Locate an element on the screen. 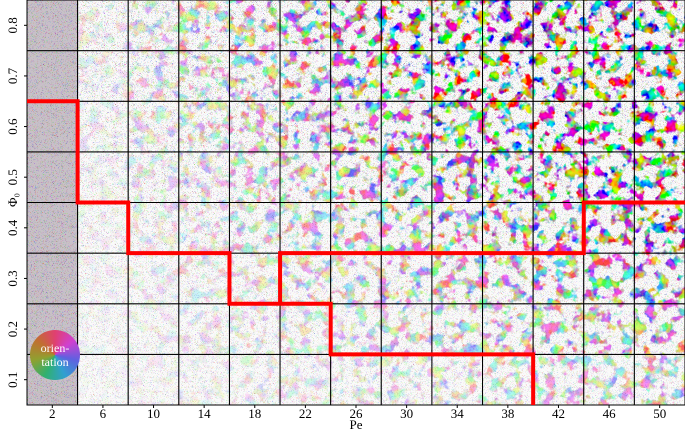 This screenshot has width=685, height=433. orientation-legend: orien- tation is located at coordinates (55, 355).